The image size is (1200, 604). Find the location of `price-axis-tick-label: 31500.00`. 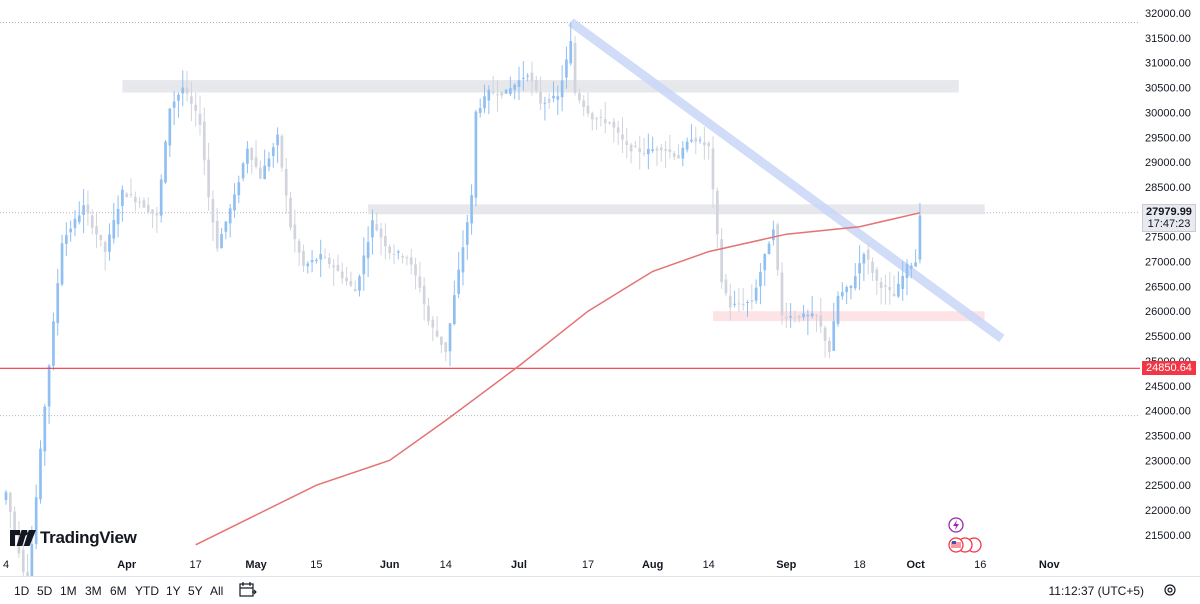

price-axis-tick-label: 31500.00 is located at coordinates (1168, 39).